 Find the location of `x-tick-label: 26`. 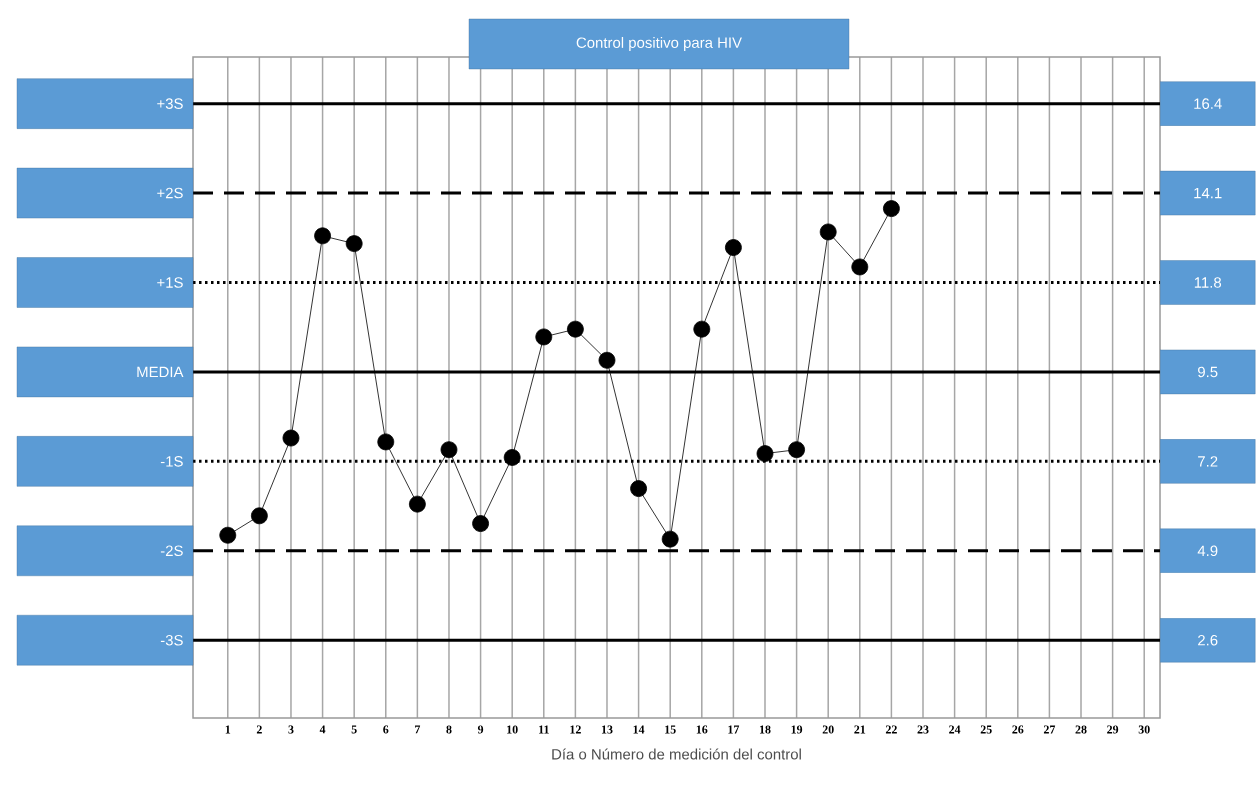

x-tick-label: 26 is located at coordinates (1018, 729).